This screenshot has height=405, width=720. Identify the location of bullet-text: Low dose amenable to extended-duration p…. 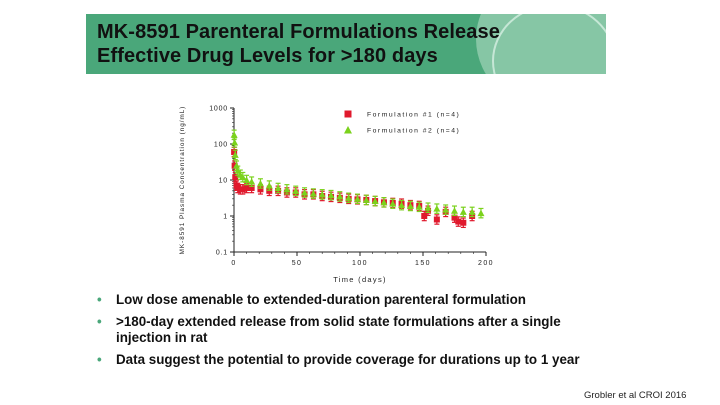
(321, 299).